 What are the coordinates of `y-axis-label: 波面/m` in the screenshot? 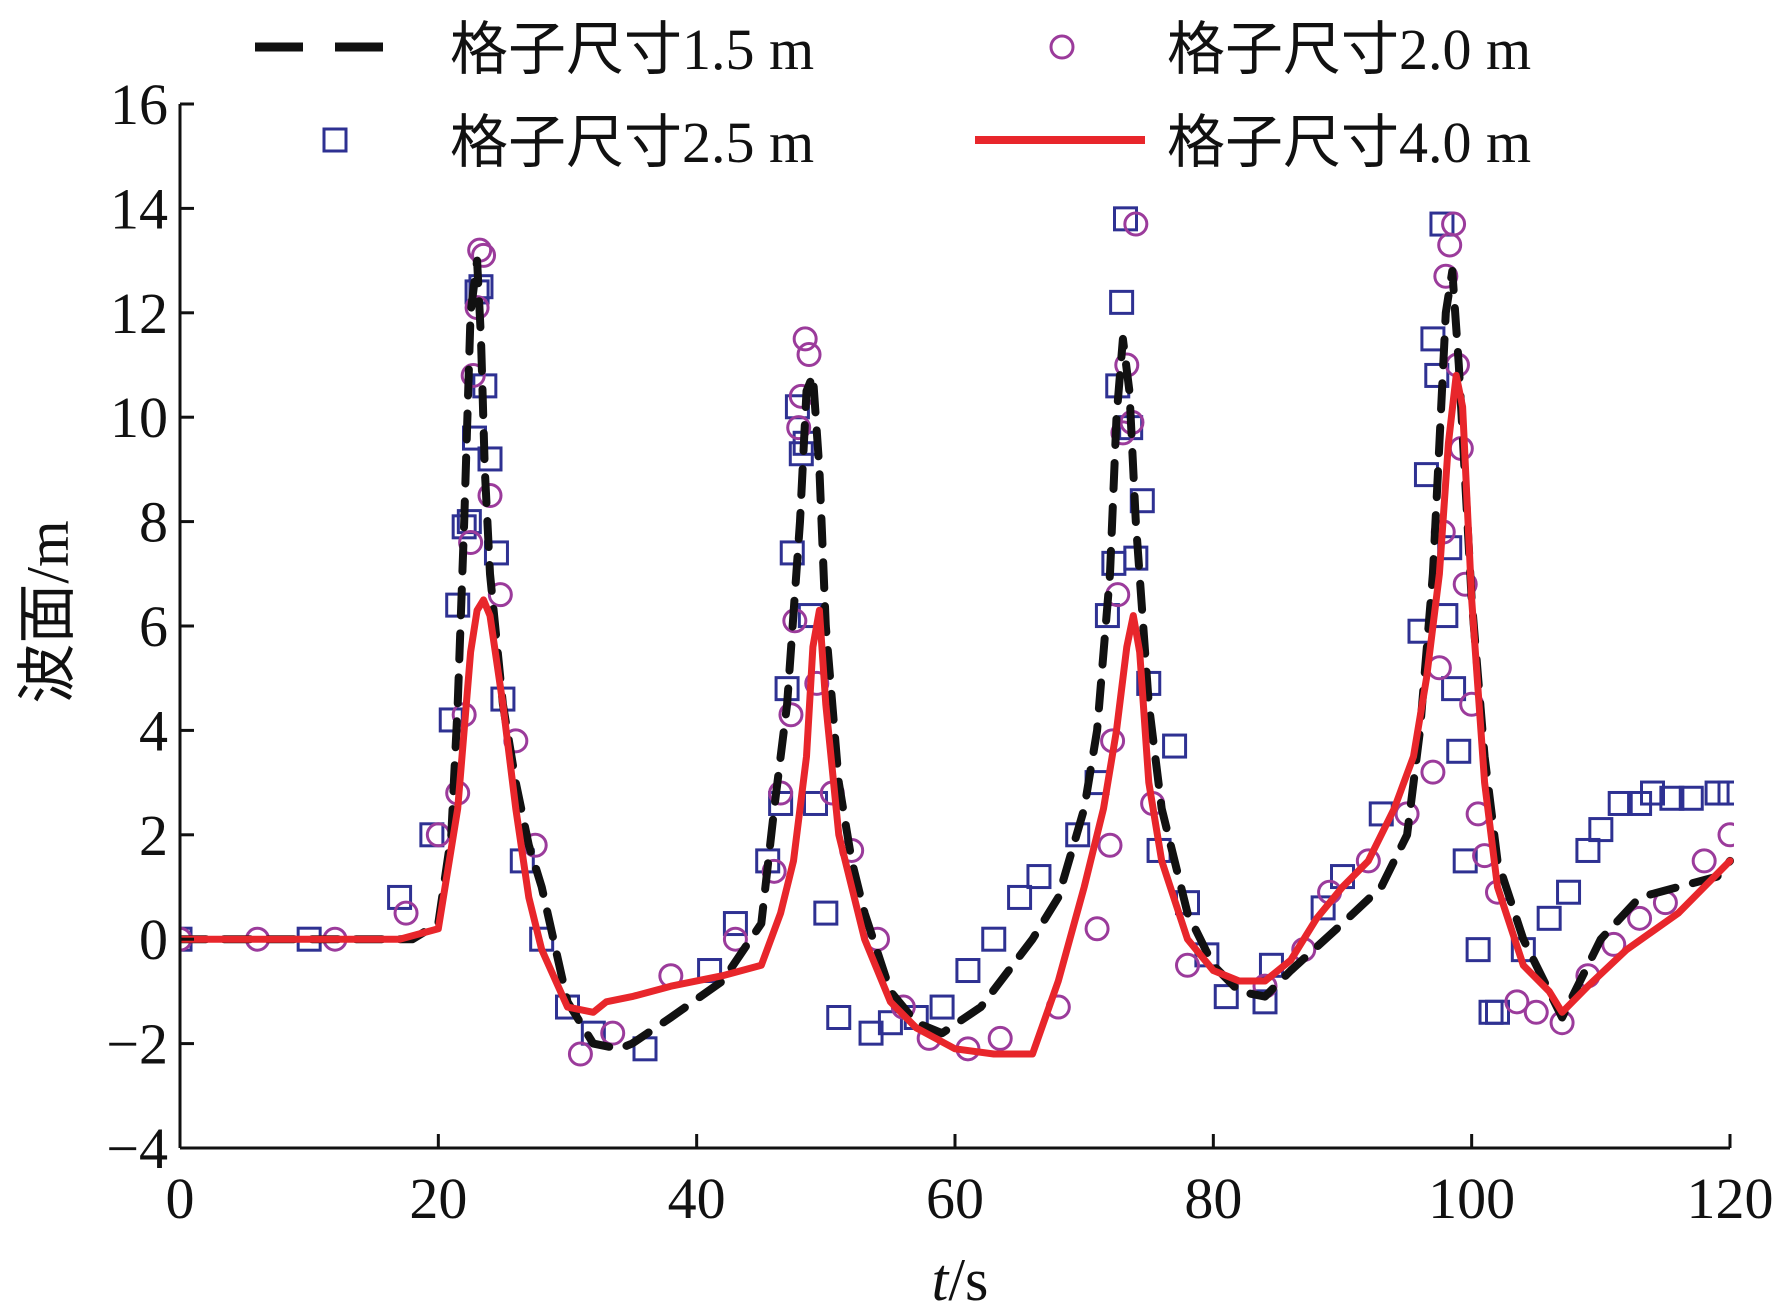 It's located at (48, 611).